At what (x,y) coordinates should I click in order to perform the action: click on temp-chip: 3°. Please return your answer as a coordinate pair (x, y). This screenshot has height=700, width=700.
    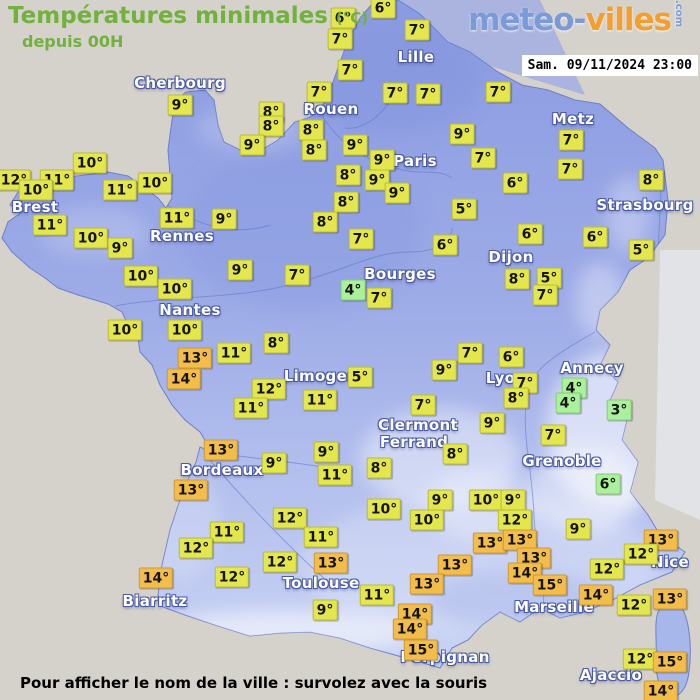
    Looking at the image, I should click on (619, 410).